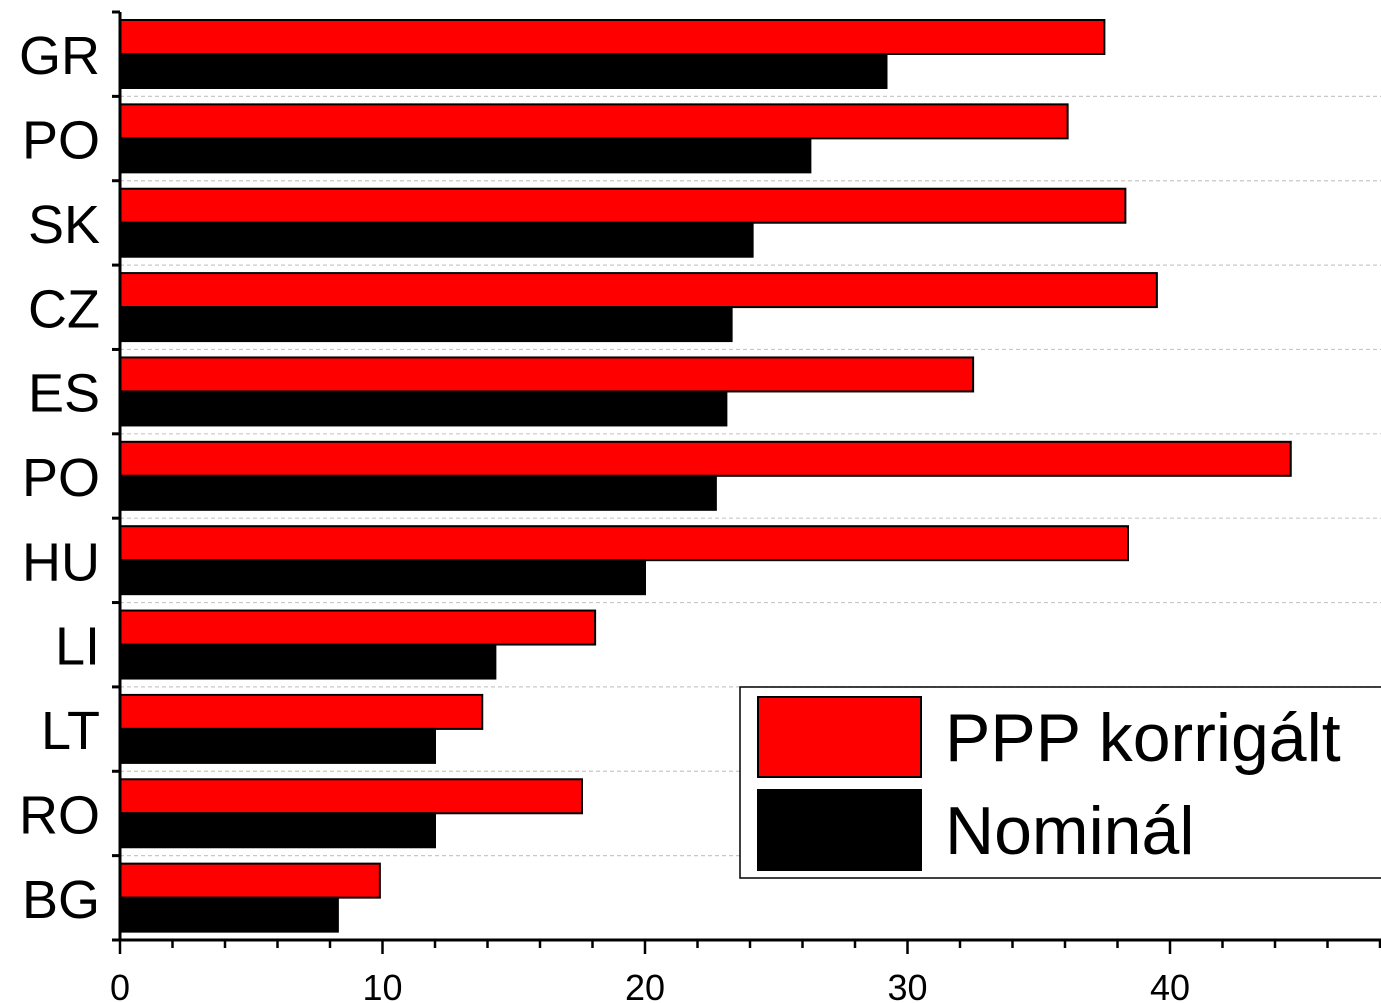  What do you see at coordinates (59, 815) in the screenshot?
I see `category-label: RO` at bounding box center [59, 815].